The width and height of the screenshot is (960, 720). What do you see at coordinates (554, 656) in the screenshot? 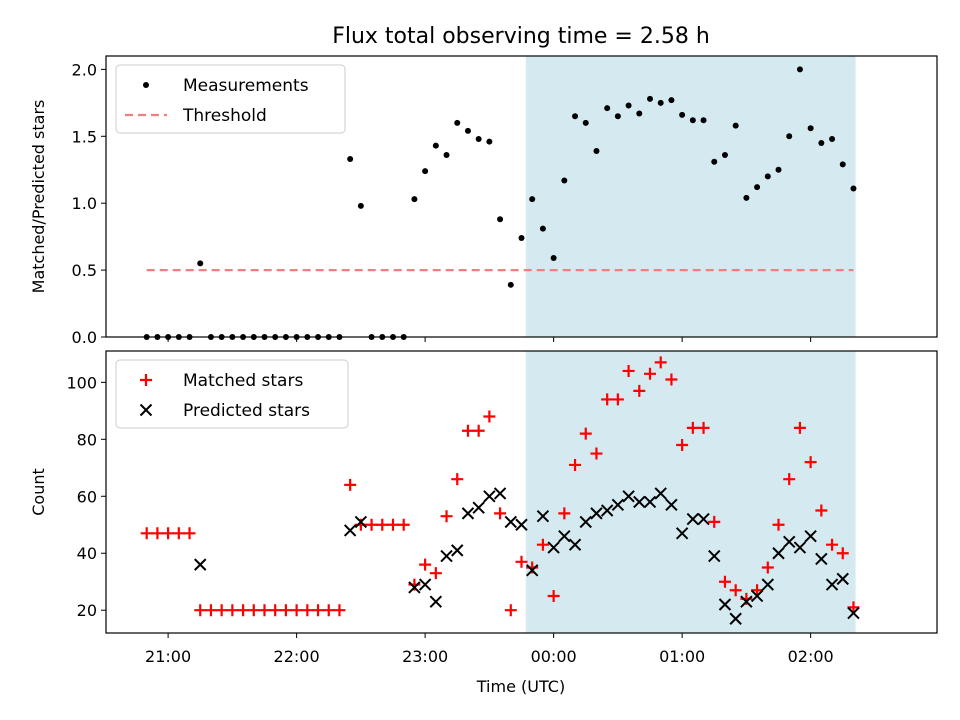
I see `x-tick-label: 00:00` at bounding box center [554, 656].